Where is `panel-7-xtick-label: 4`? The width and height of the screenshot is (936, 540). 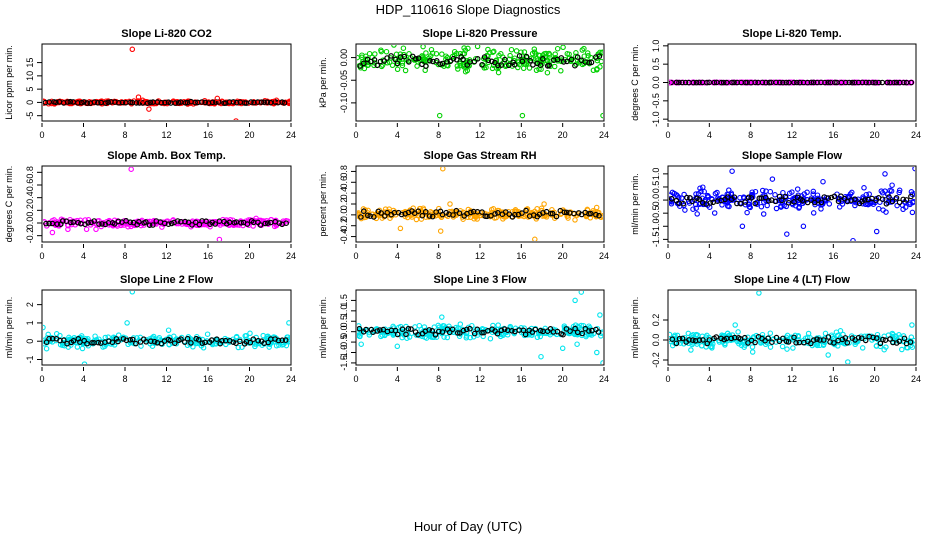
panel-7-xtick-label: 4 is located at coordinates (83, 379).